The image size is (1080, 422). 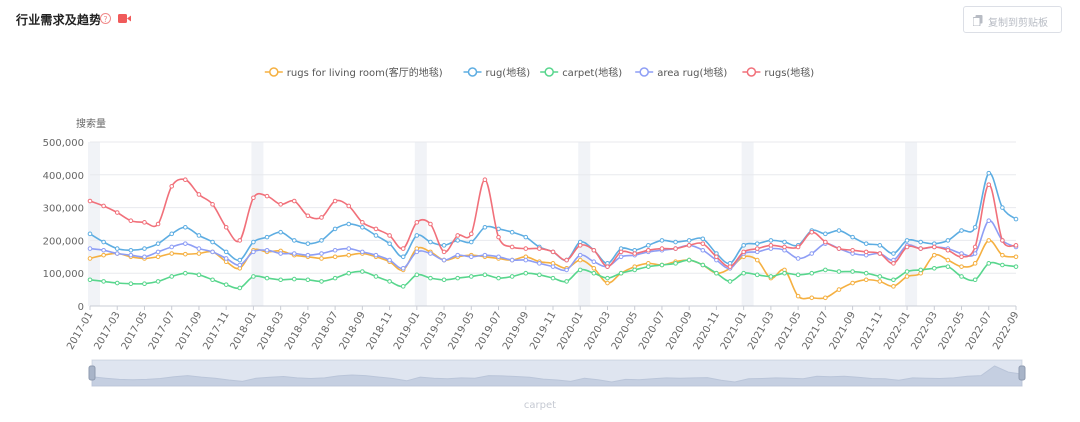 What do you see at coordinates (778, 72) in the screenshot?
I see `legend-item: rugs(地毯)` at bounding box center [778, 72].